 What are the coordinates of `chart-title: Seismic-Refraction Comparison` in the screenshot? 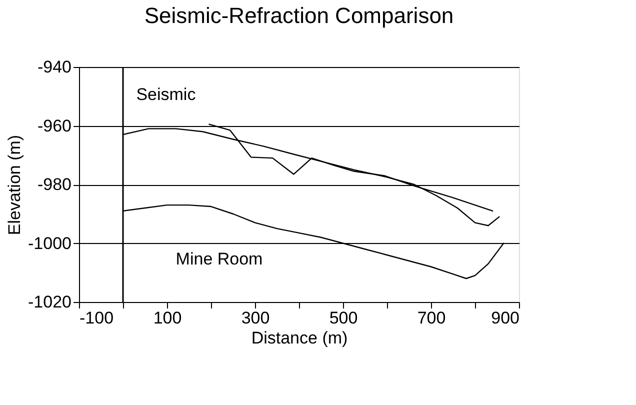 It's located at (299, 15).